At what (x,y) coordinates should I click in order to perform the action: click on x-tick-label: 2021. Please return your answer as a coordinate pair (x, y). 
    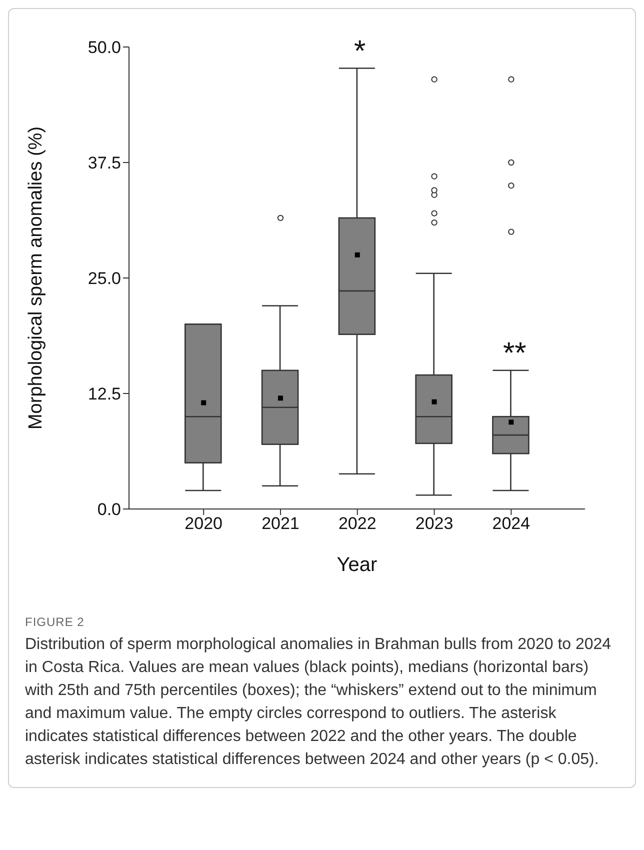
    Looking at the image, I should click on (281, 524).